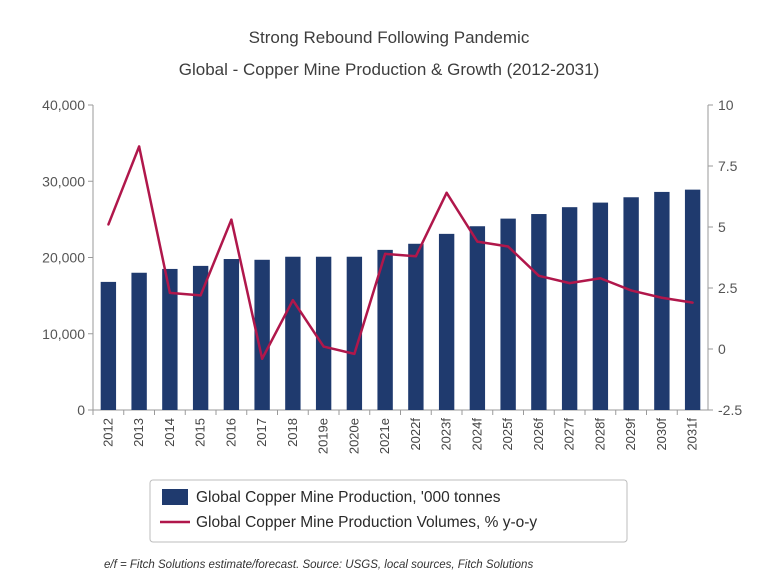 Image resolution: width=768 pixels, height=587 pixels. I want to click on x-tick-label: 2012, so click(107, 432).